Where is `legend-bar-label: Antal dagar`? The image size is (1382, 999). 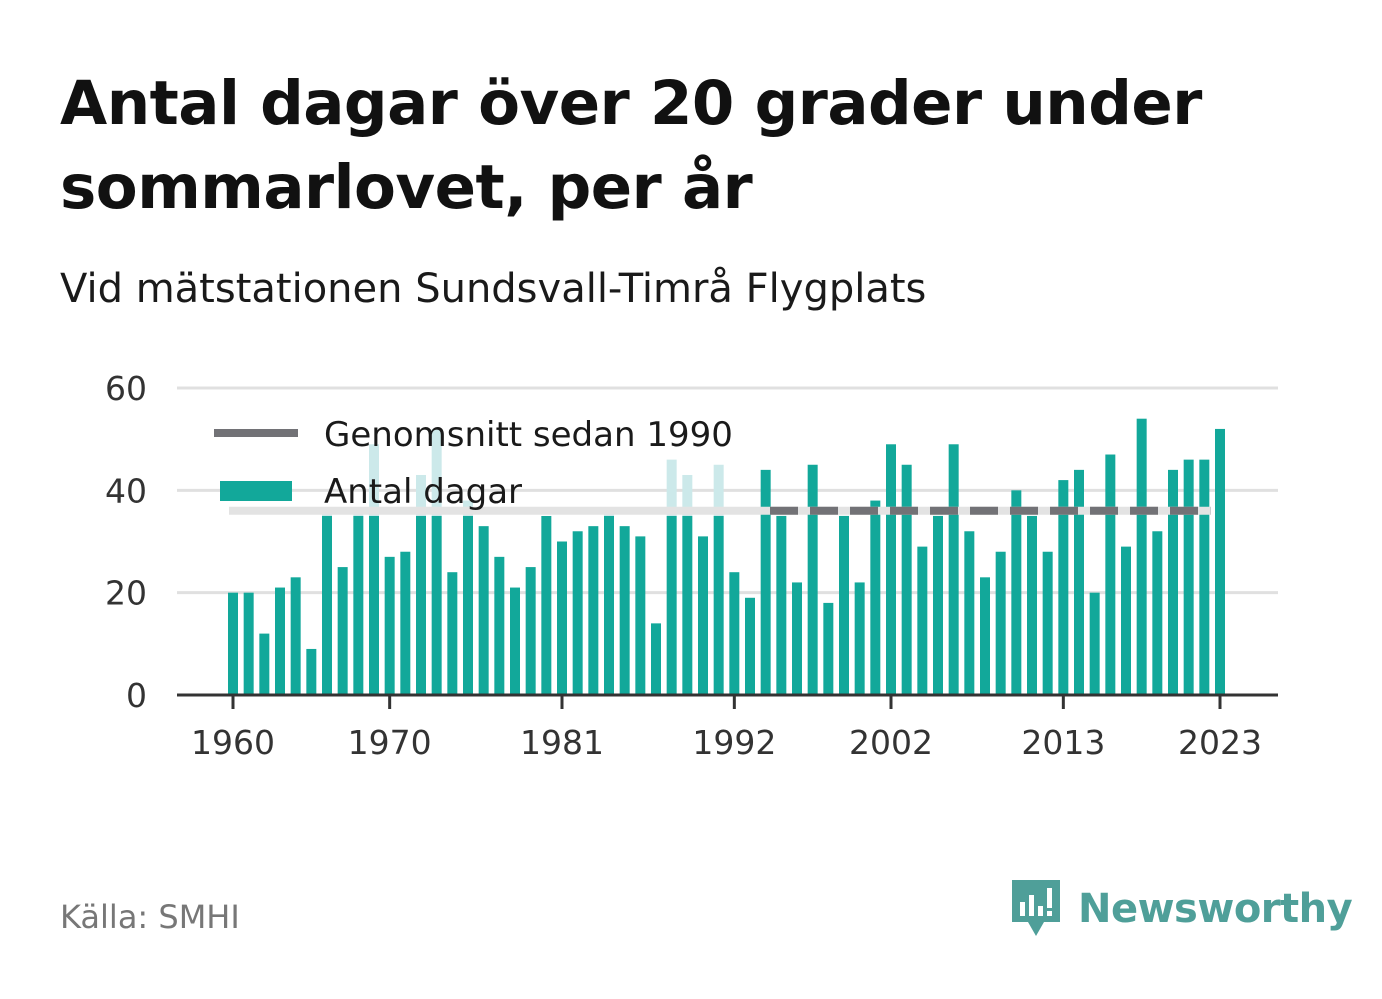
legend-bar-label: Antal dagar is located at coordinates (423, 492).